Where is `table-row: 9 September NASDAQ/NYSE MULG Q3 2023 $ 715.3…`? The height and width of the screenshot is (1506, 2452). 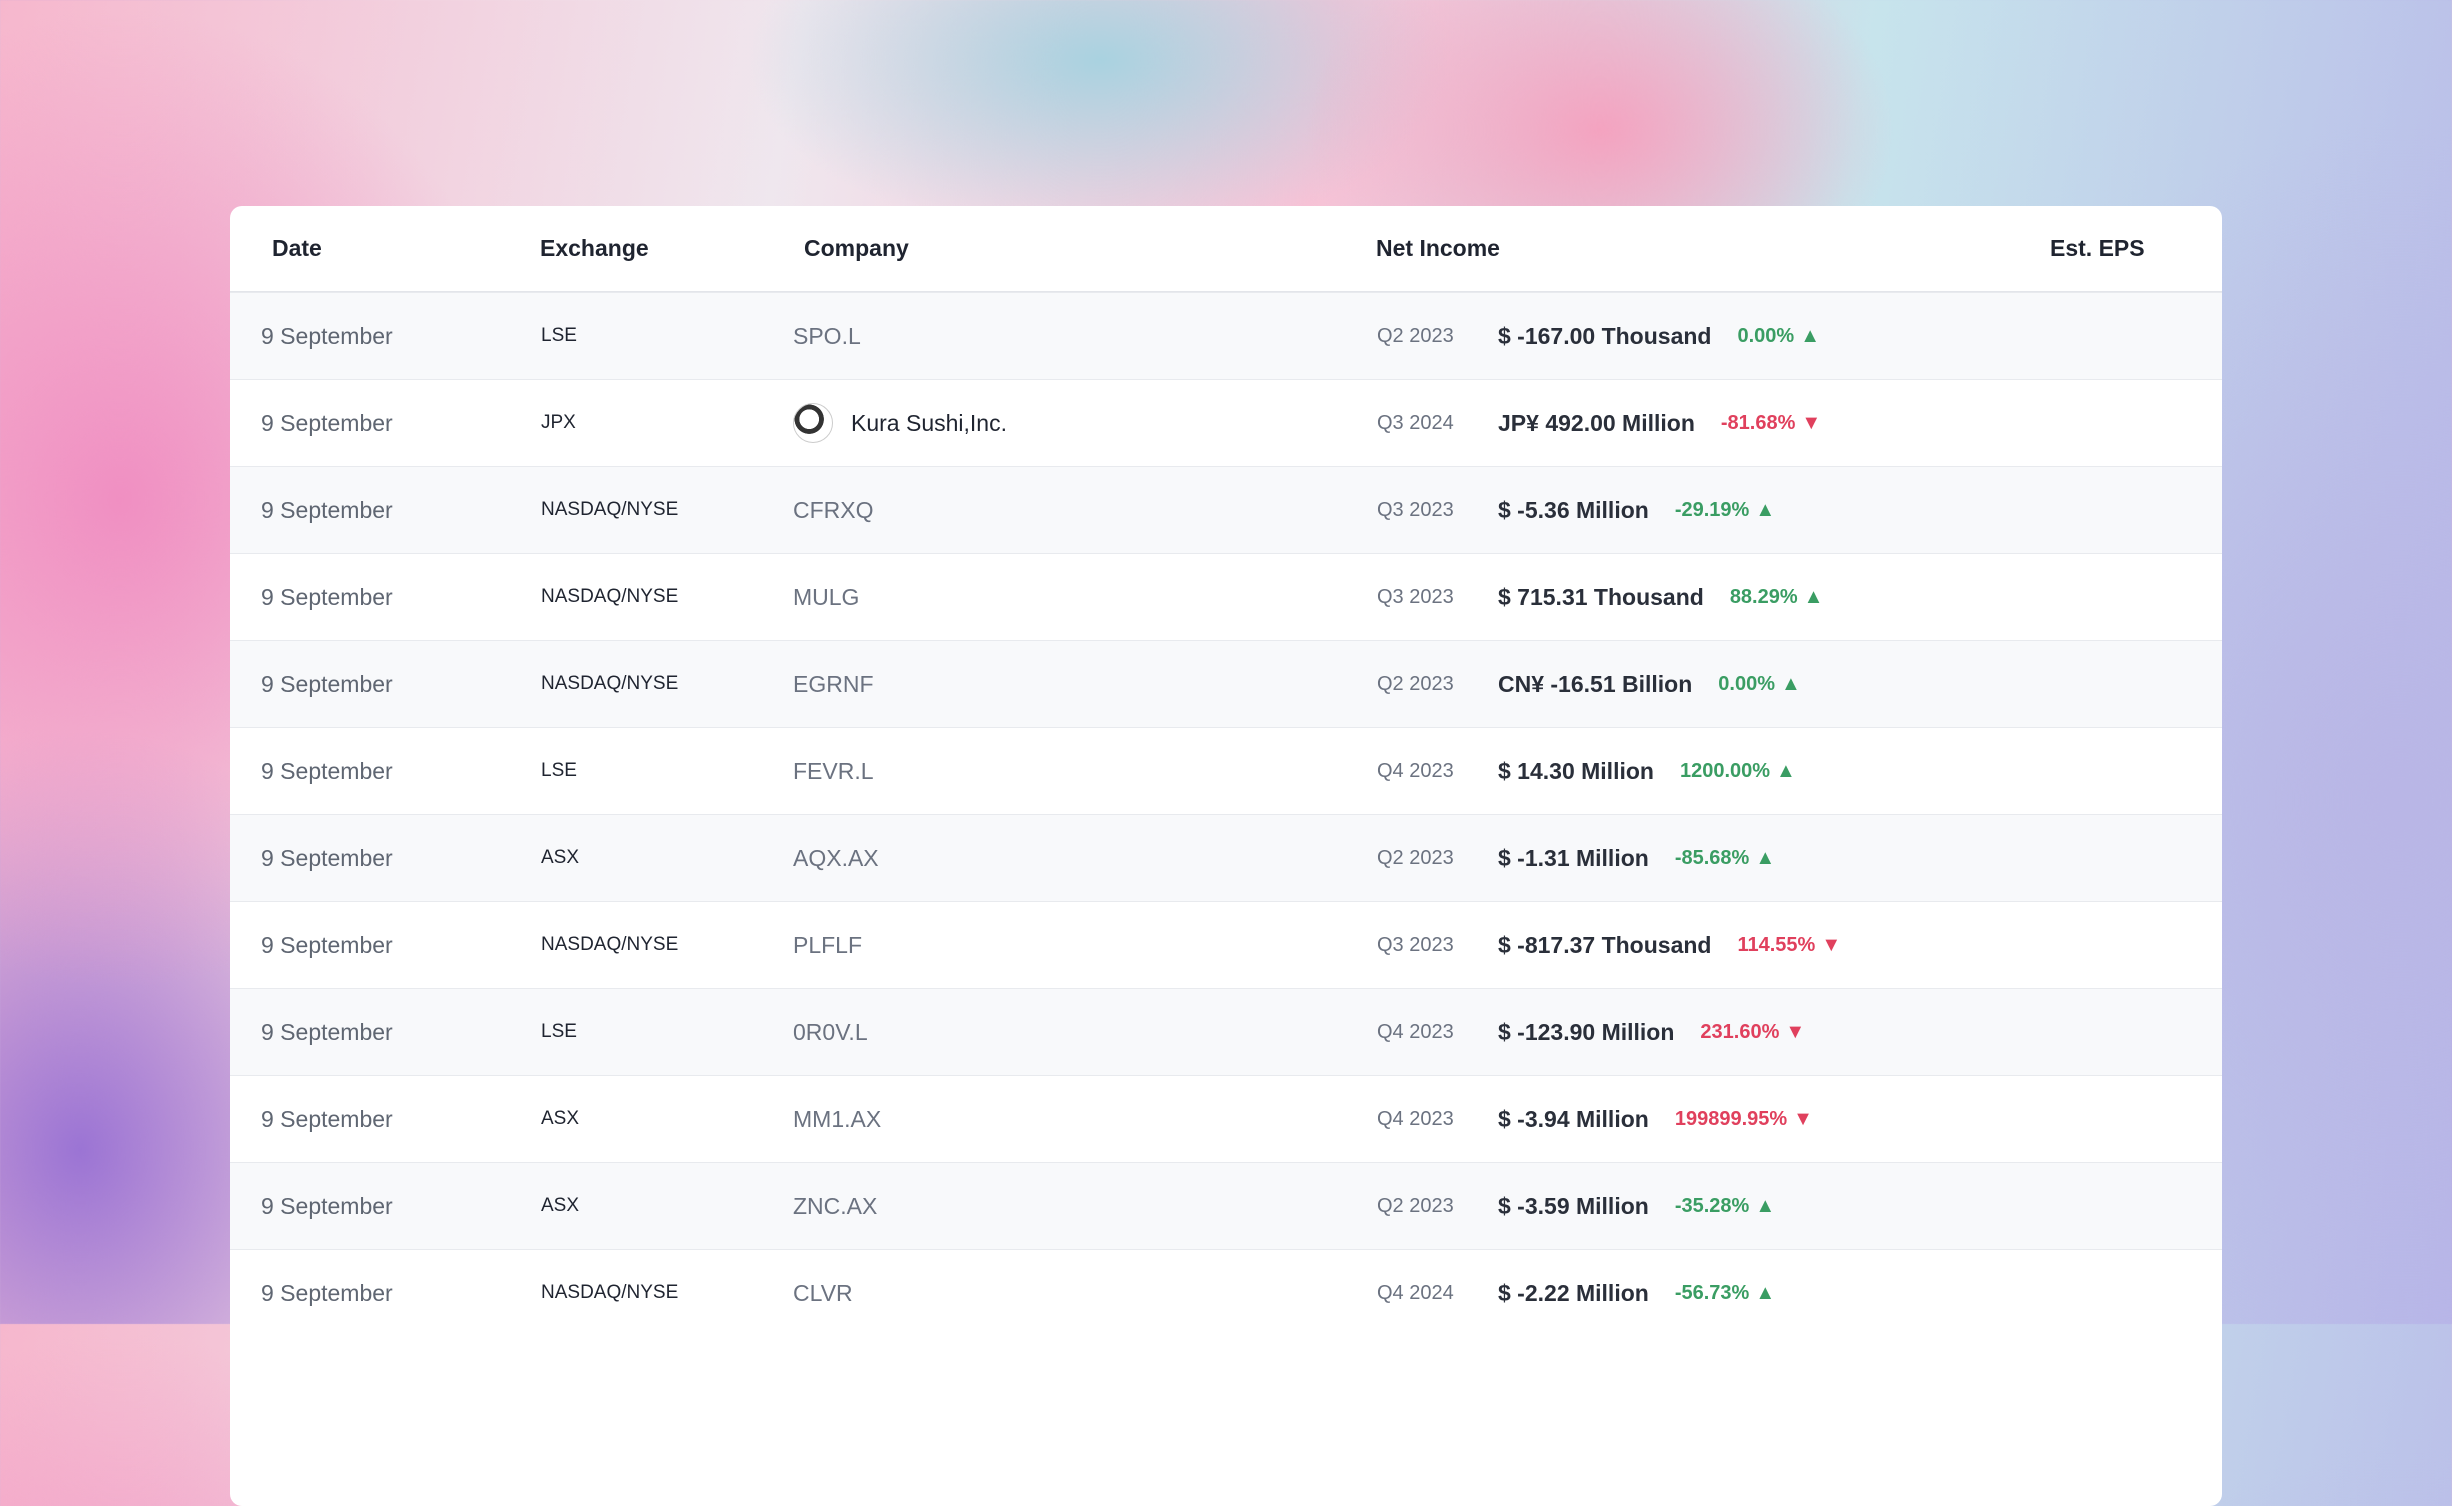 table-row: 9 September NASDAQ/NYSE MULG Q3 2023 $ 715.3… is located at coordinates (1226, 596).